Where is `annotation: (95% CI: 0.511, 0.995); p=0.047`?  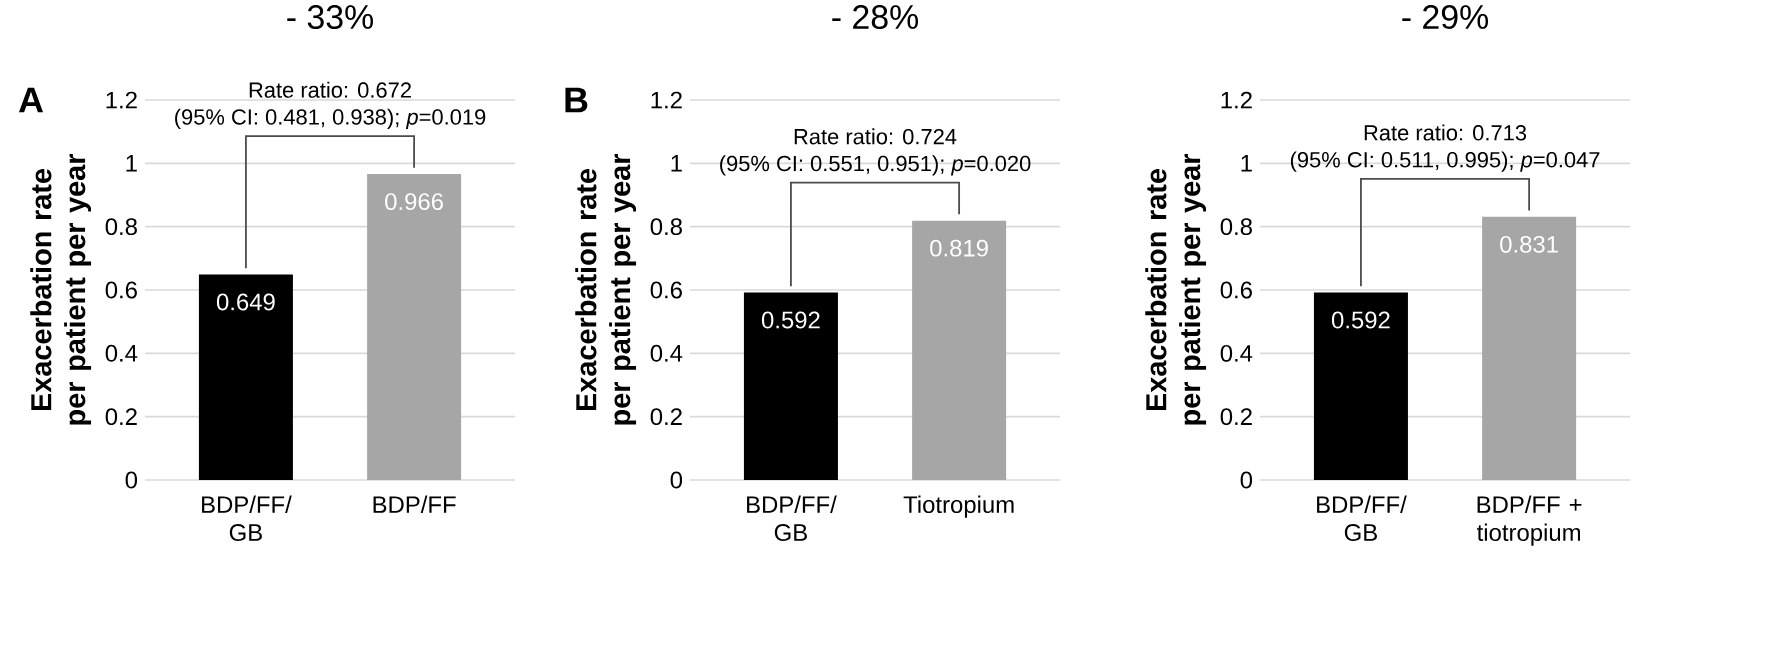
annotation: (95% CI: 0.511, 0.995); p=0.047 is located at coordinates (1445, 161).